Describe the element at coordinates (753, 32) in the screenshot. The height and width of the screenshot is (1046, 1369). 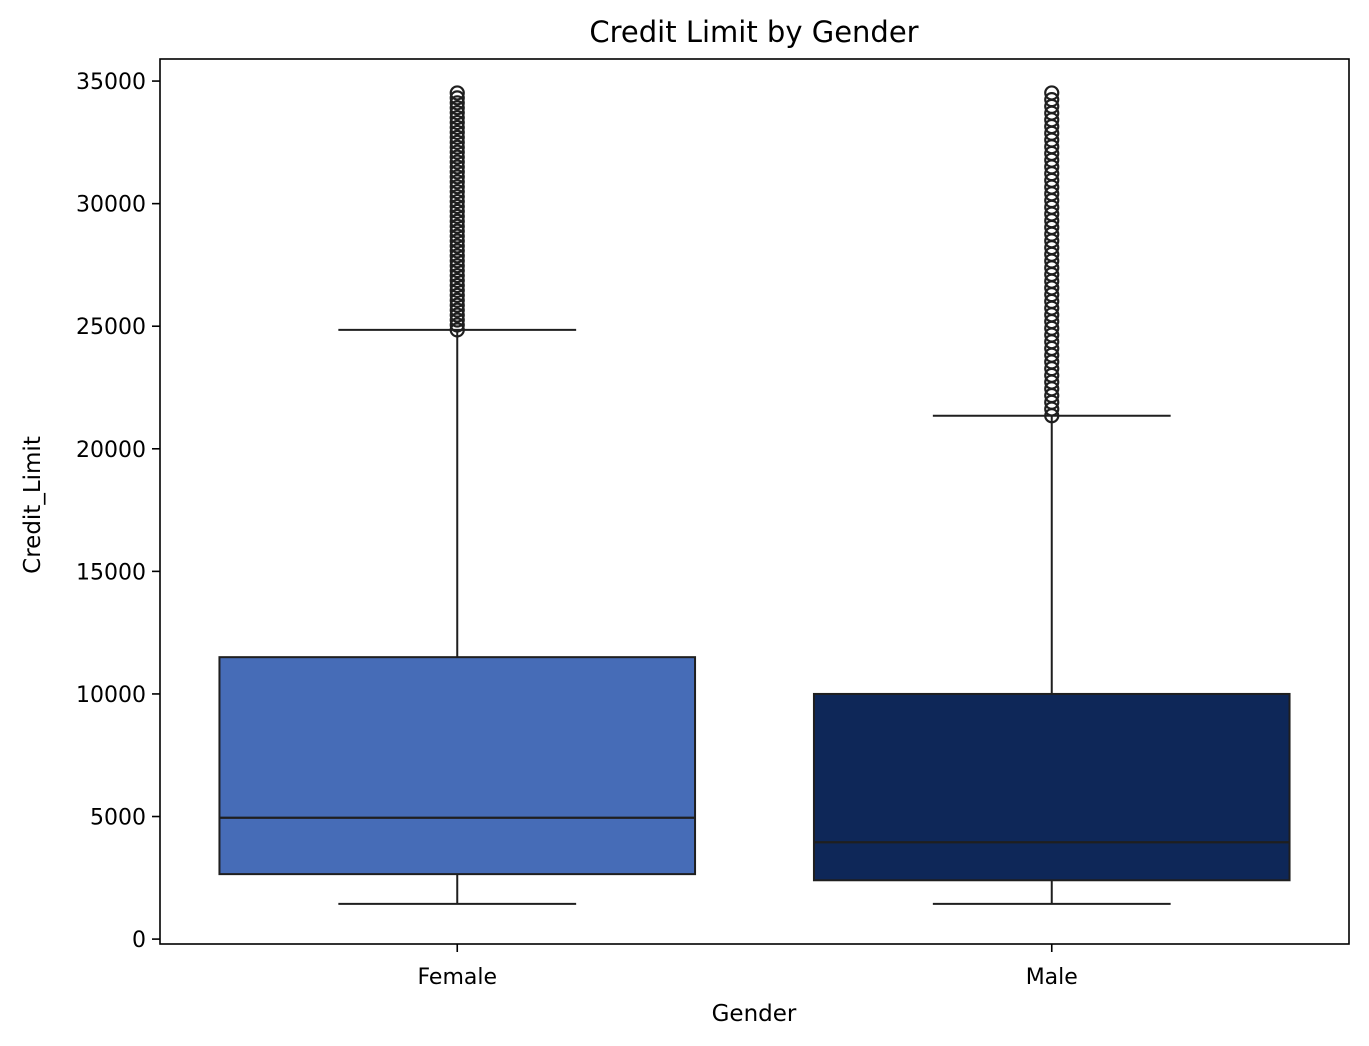
I see `chart-title: Credit Limit by Gender` at that location.